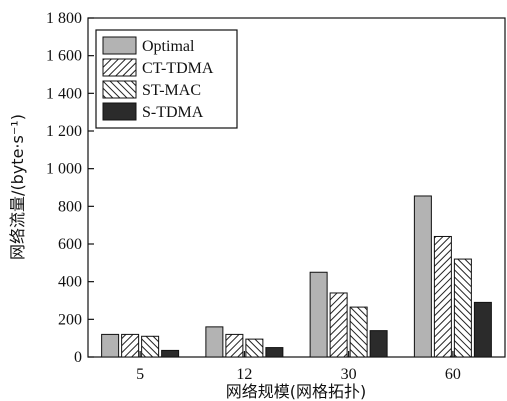 This screenshot has width=507, height=401. Describe the element at coordinates (70, 206) in the screenshot. I see `y-tick-label: 800` at that location.